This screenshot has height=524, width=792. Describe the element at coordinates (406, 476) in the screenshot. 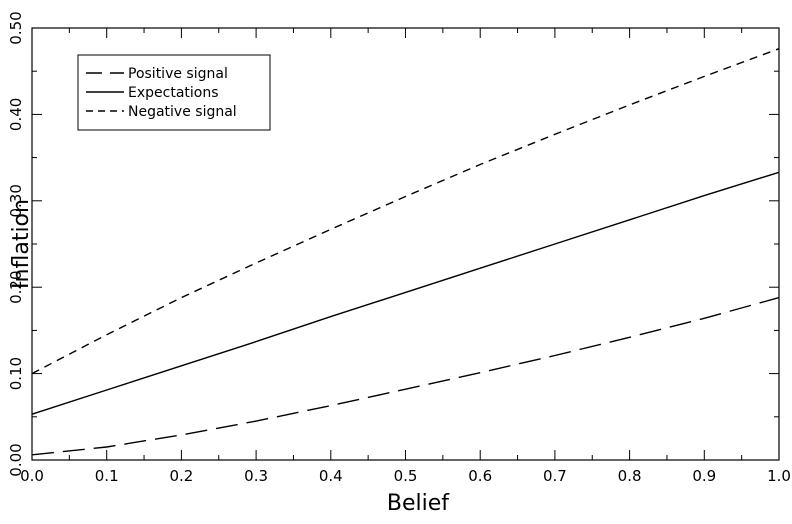

I see `x-tick-label: 0.5` at that location.